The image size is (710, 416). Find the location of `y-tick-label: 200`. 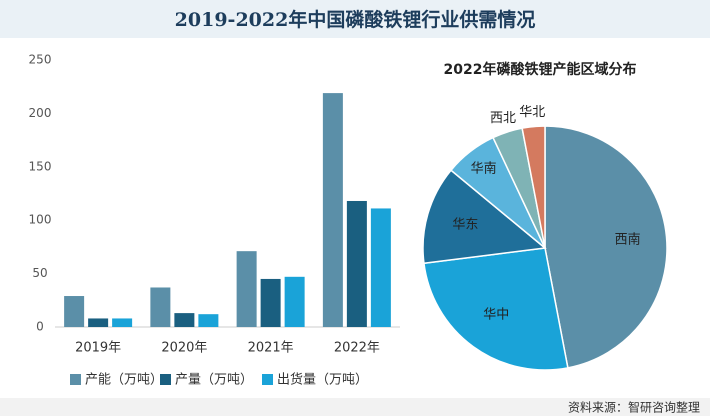

y-tick-label: 200 is located at coordinates (40, 113).